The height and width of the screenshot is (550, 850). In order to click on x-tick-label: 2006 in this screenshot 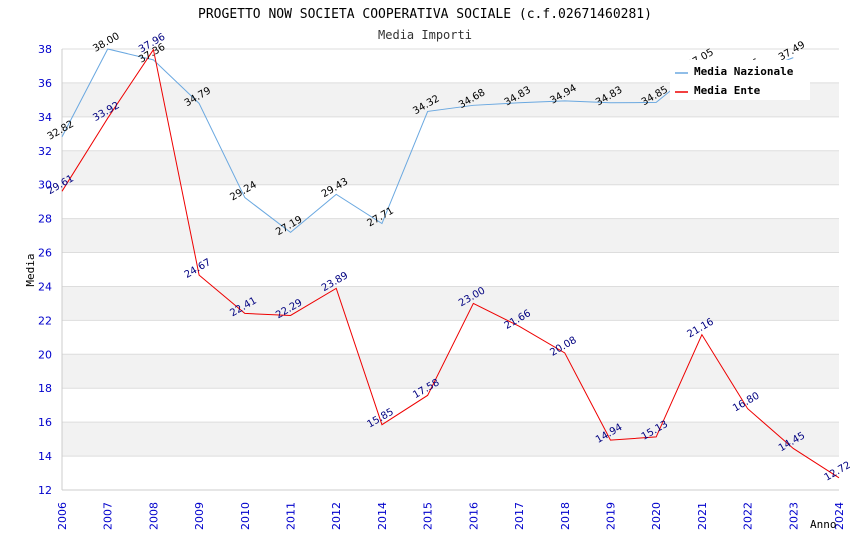, I will do `click(62, 516)`.